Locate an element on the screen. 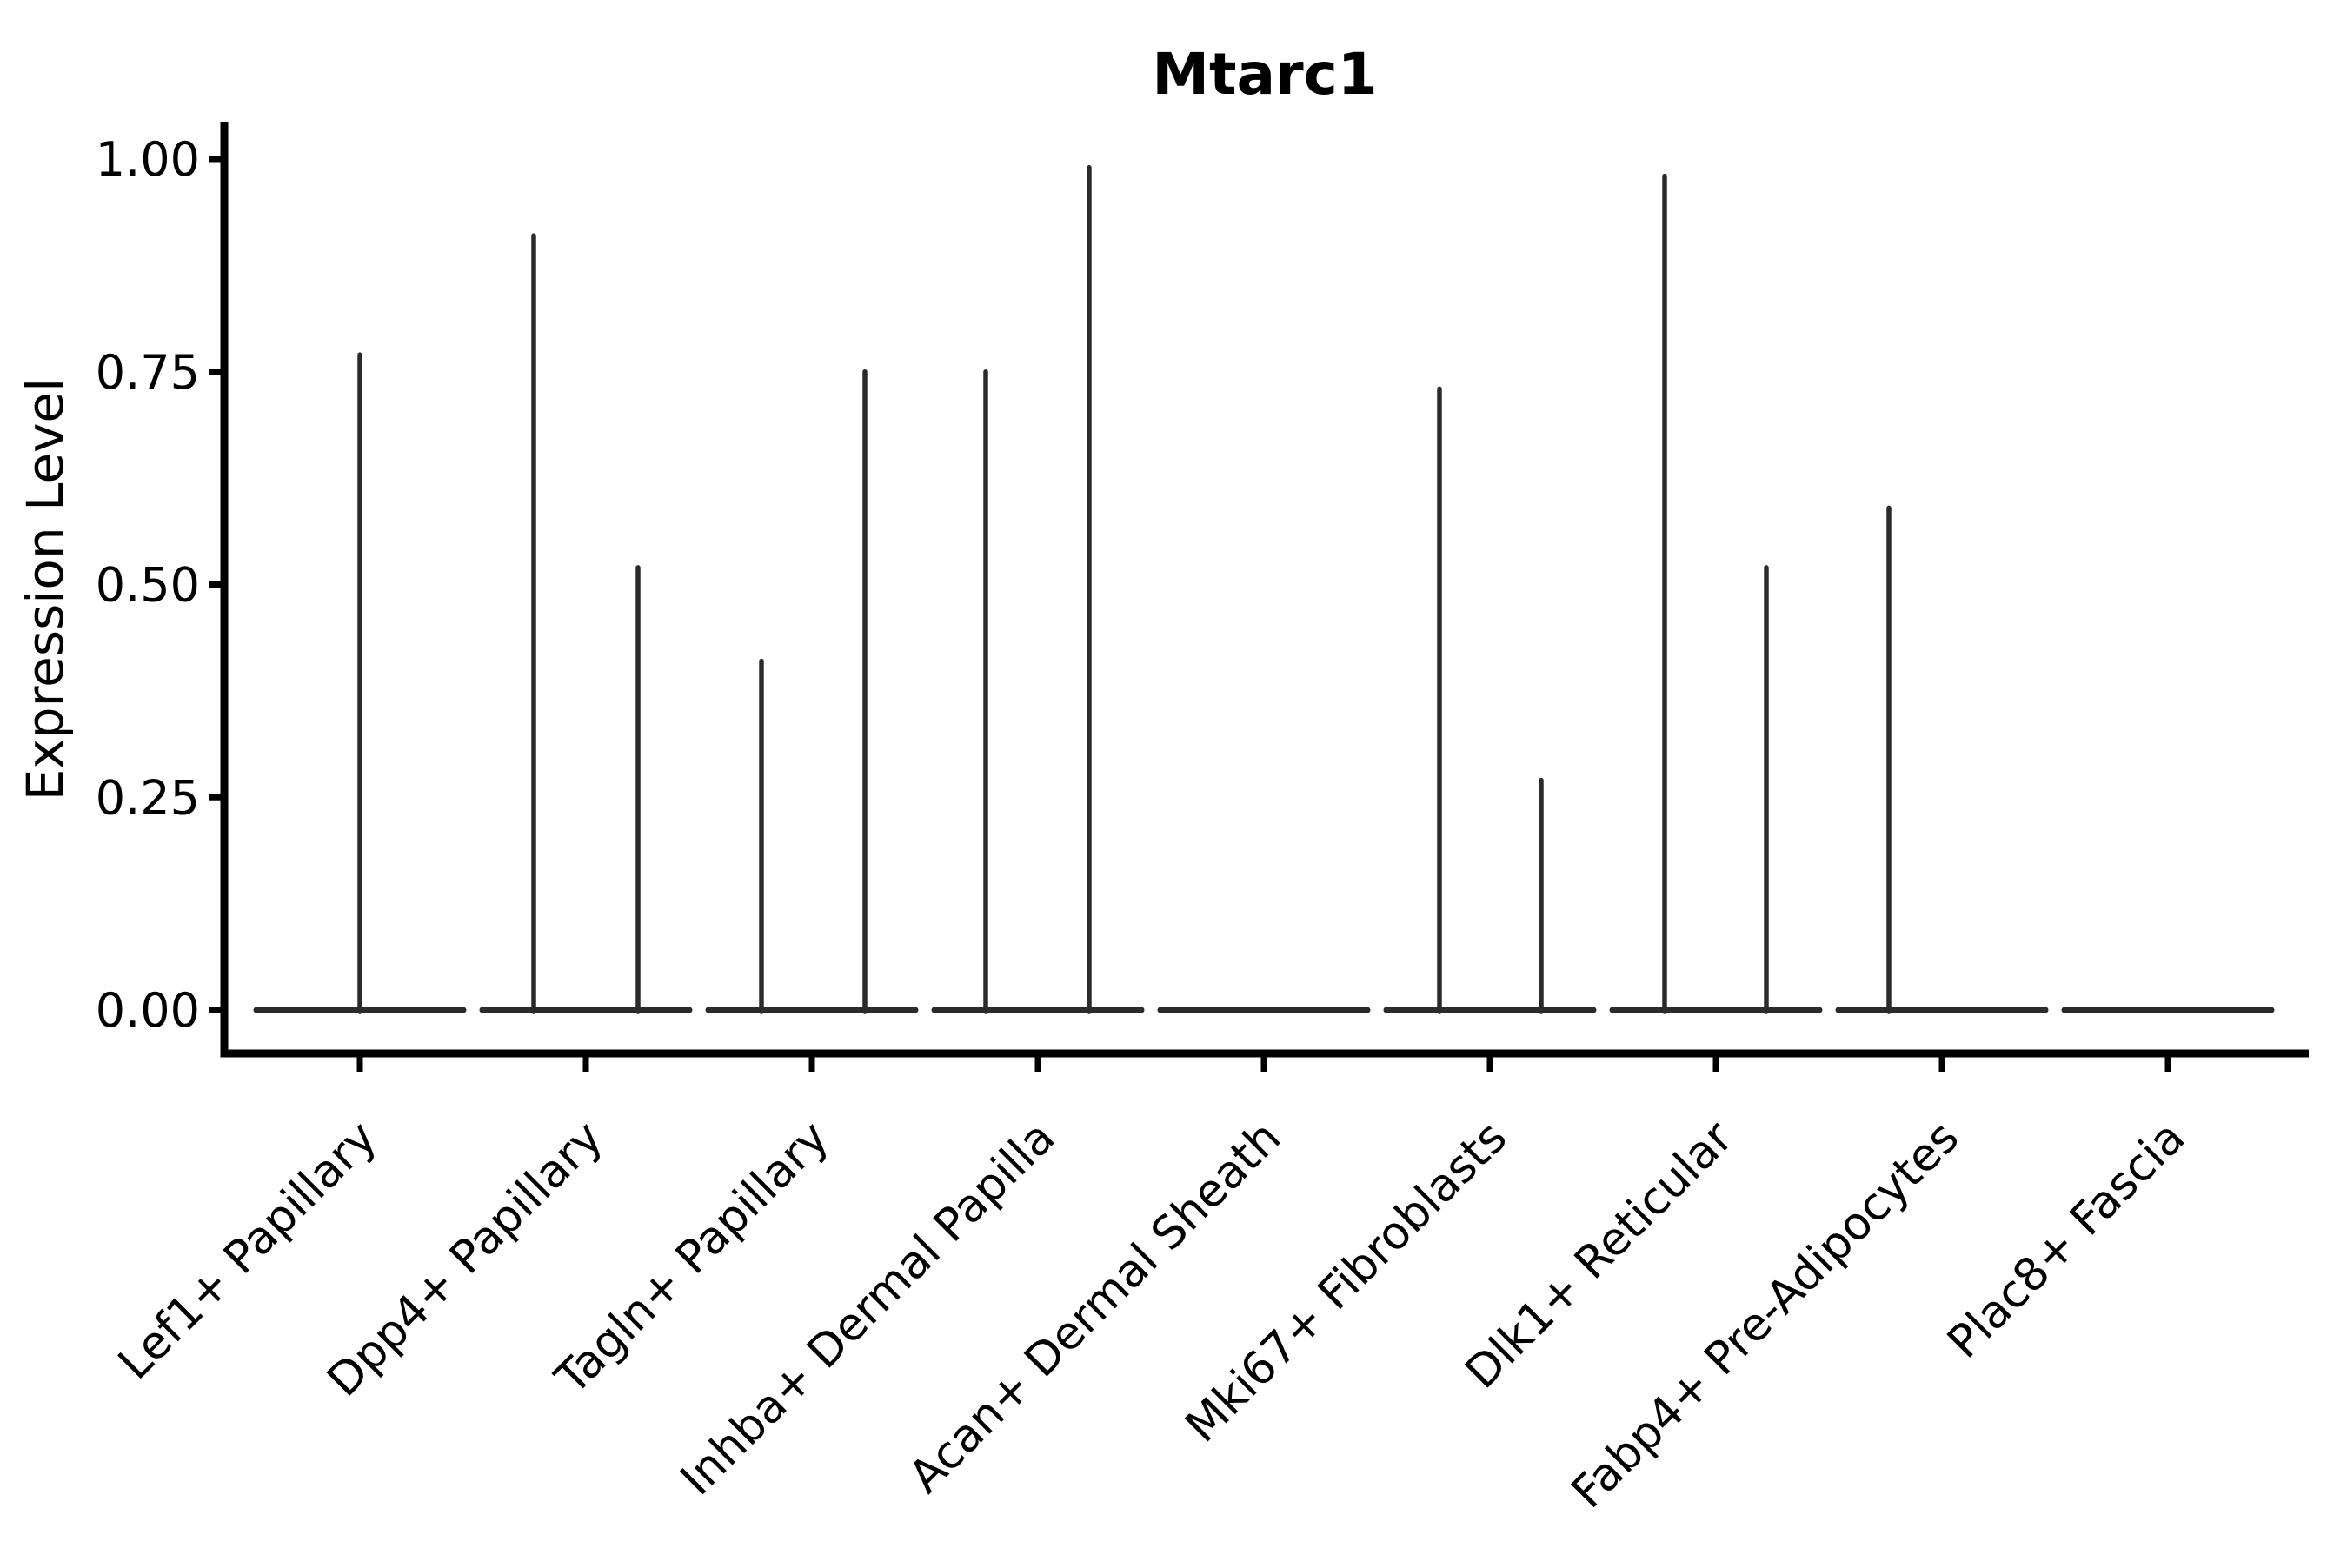 This screenshot has height=1568, width=2347. x-tick-label: Fabp4+ Pre-Adipocytes is located at coordinates (1765, 1315).